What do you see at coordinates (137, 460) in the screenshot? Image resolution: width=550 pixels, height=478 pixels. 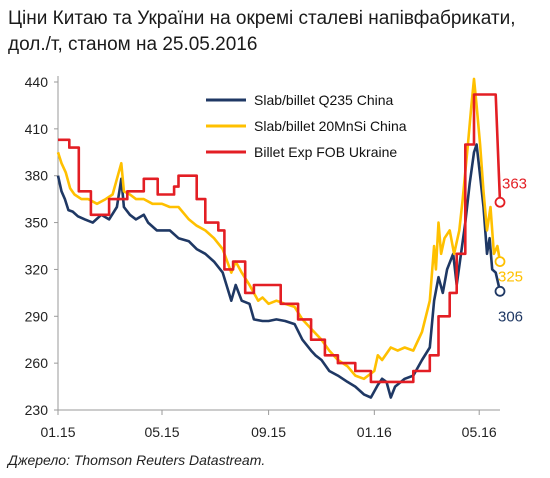 I see `chart-source: Джерело: Thomson Reuters Datastream.` at bounding box center [137, 460].